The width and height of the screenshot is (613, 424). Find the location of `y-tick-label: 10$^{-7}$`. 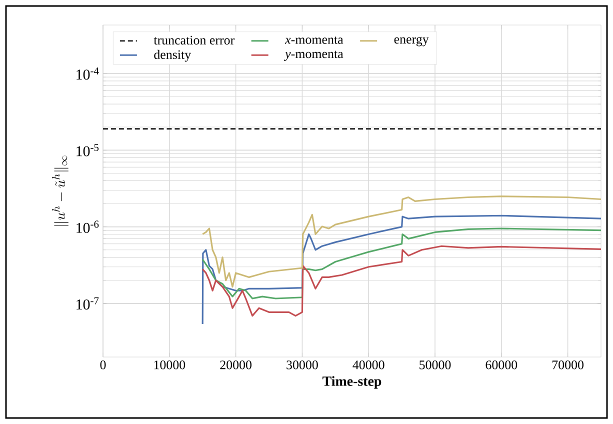

y-tick-label: 10$^{-7}$ is located at coordinates (87, 303).